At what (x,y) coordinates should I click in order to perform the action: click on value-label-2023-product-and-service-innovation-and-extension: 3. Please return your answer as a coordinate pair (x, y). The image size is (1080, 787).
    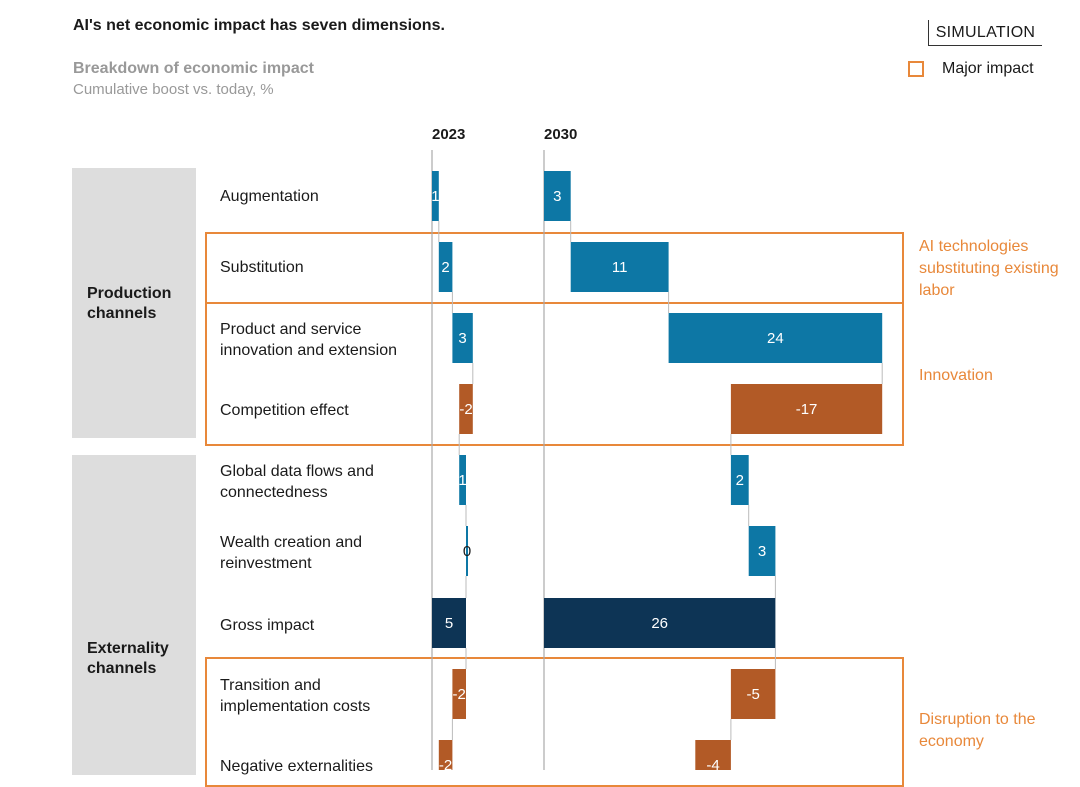
    Looking at the image, I should click on (462, 338).